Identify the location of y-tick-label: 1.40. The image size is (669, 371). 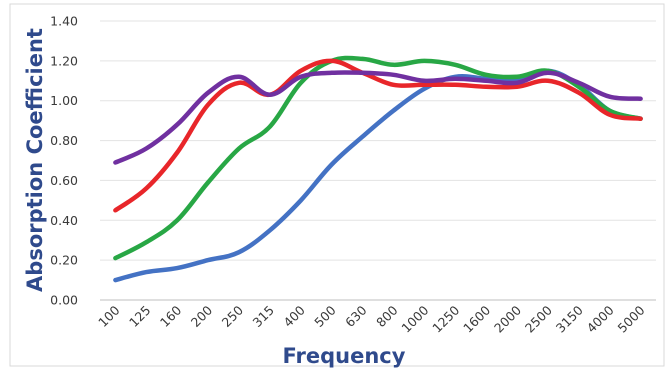
(64, 21).